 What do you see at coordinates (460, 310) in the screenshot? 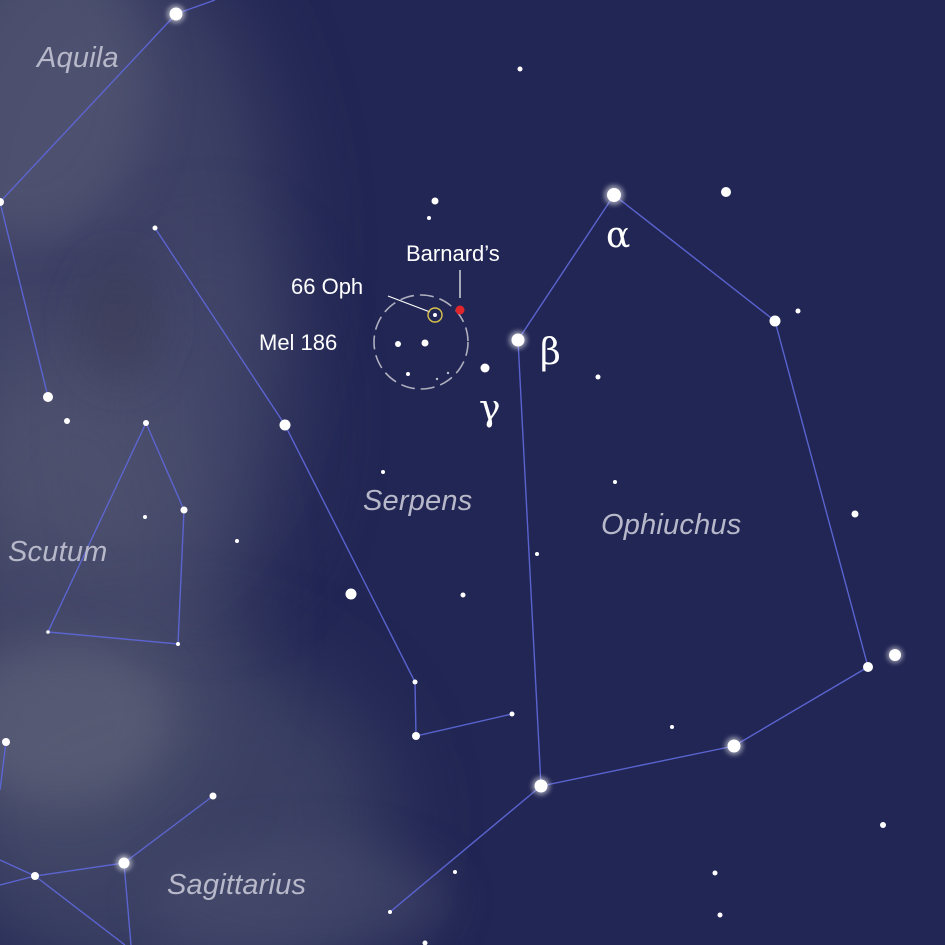
I see `barnards-star-marker` at bounding box center [460, 310].